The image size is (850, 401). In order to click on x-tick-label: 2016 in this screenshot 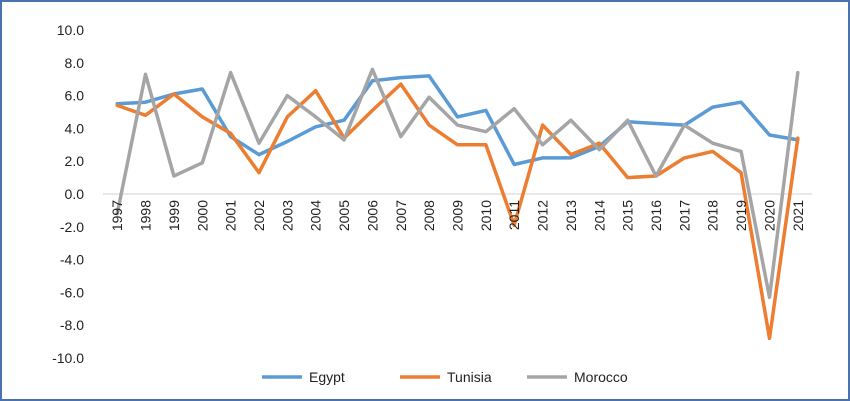, I will do `click(656, 215)`.